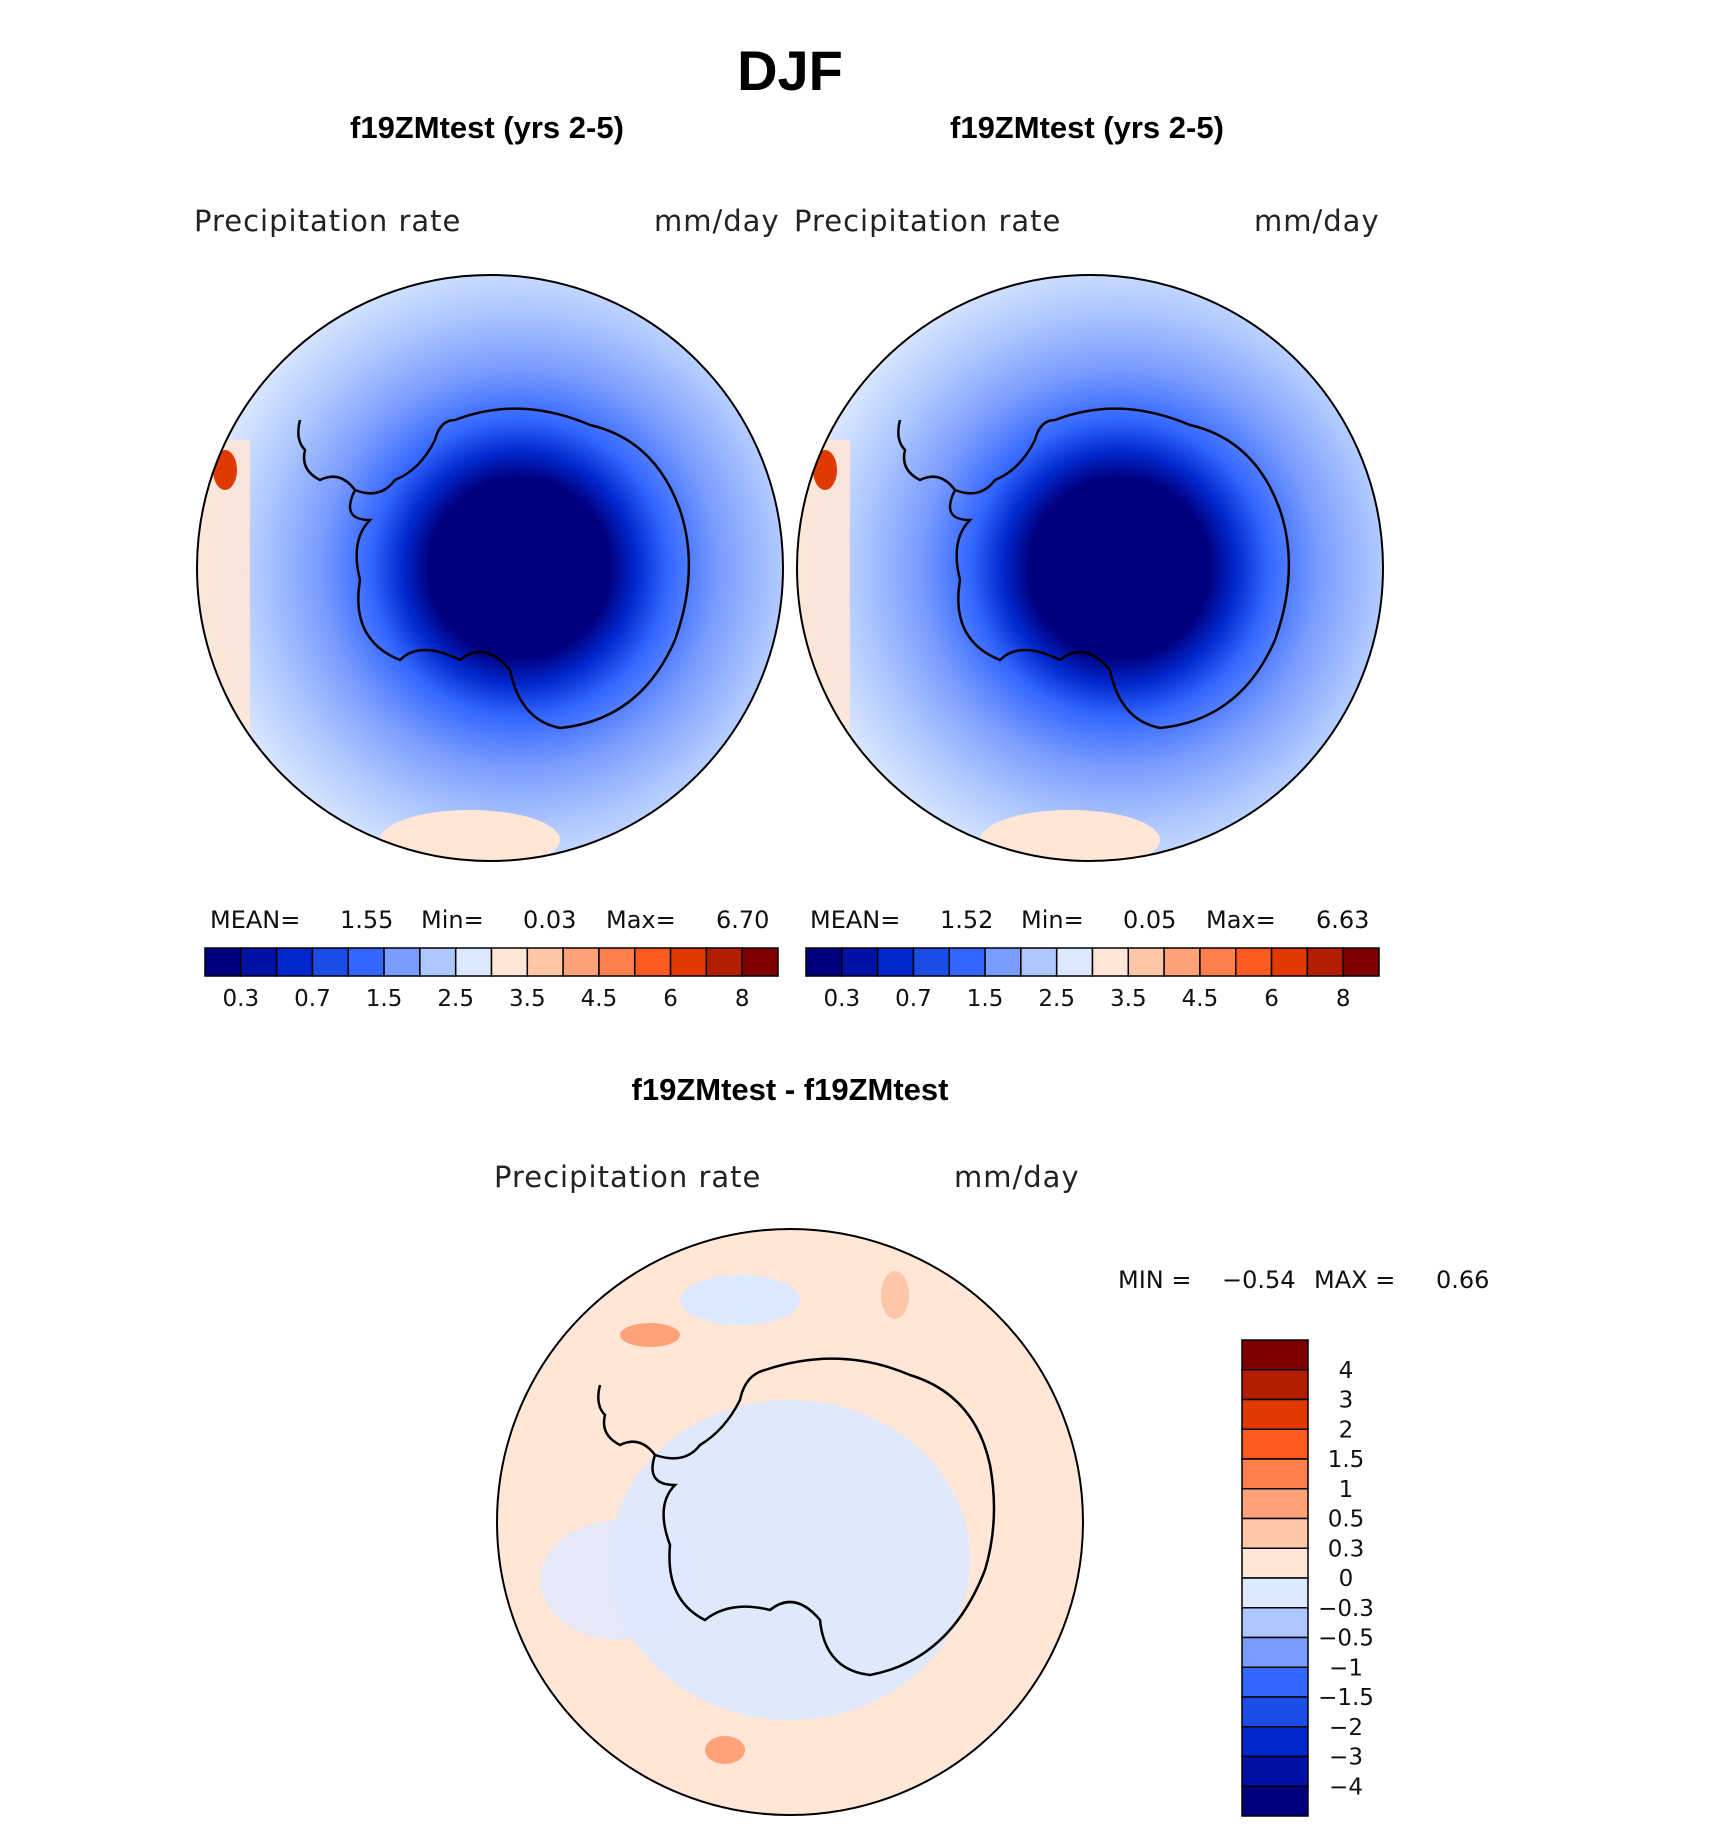  I want to click on diff-min-value: −0.54, so click(1259, 1280).